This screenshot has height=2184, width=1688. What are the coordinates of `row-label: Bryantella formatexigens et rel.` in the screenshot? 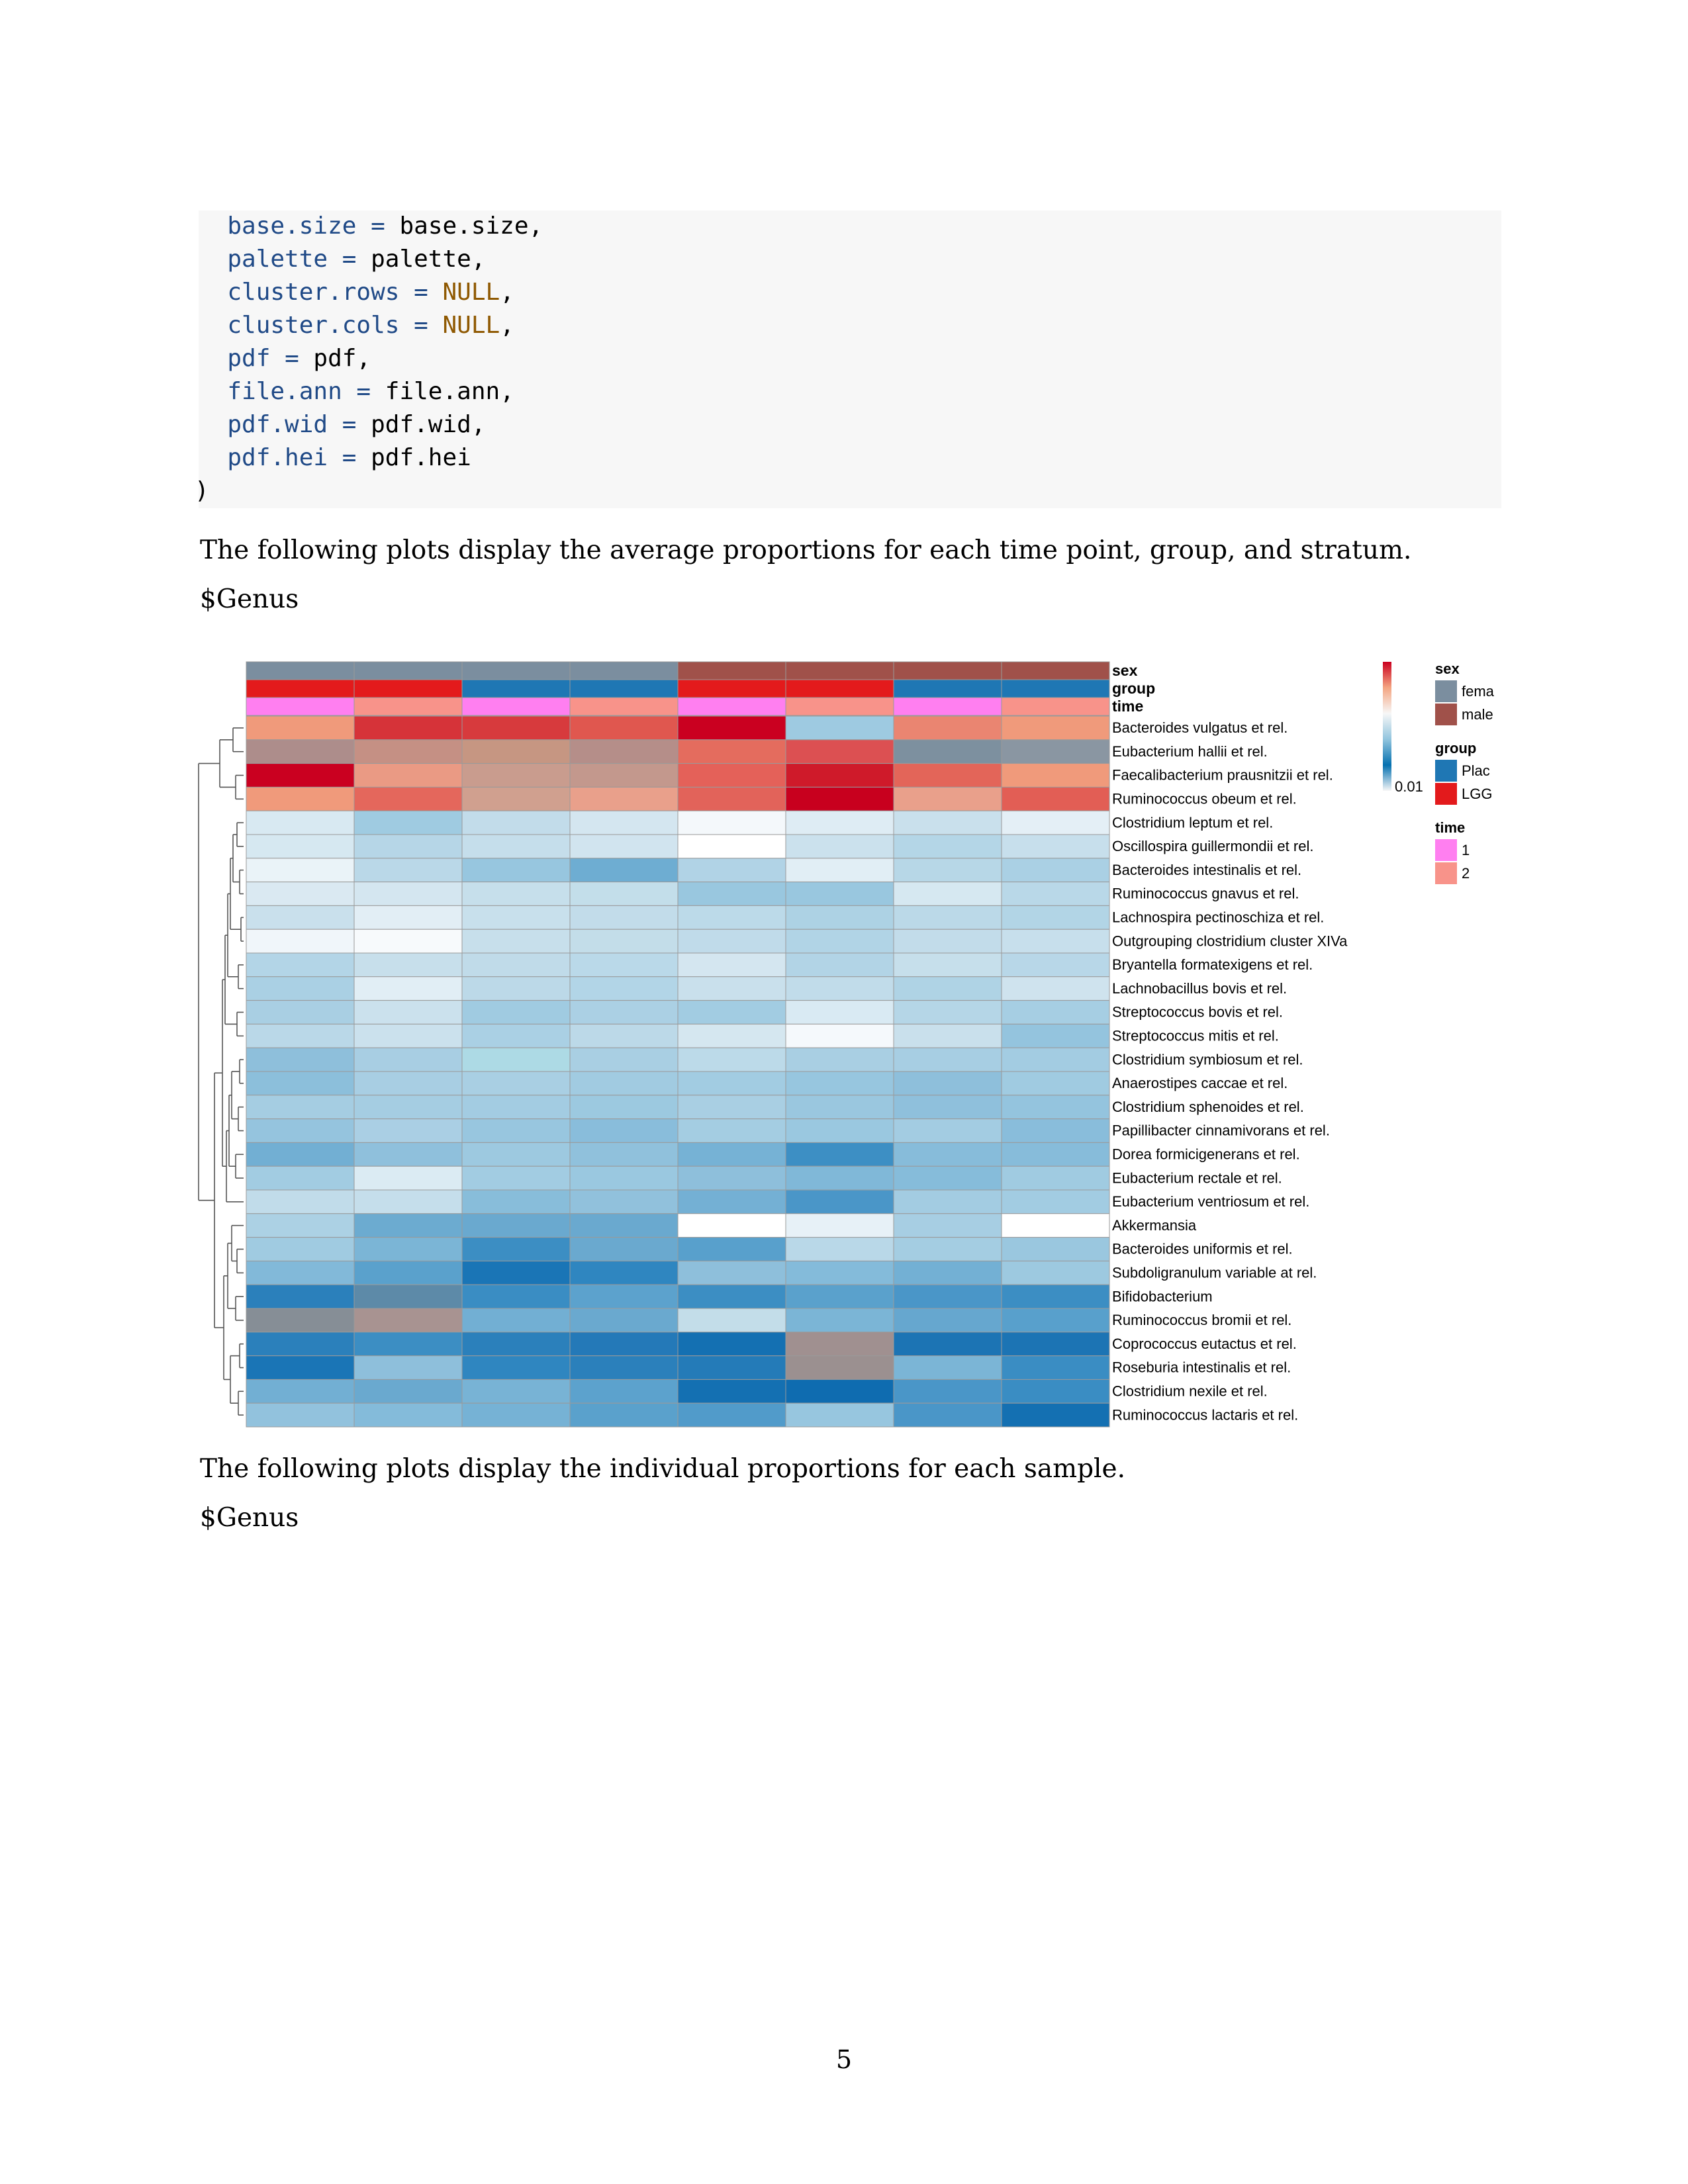 It's located at (1212, 964).